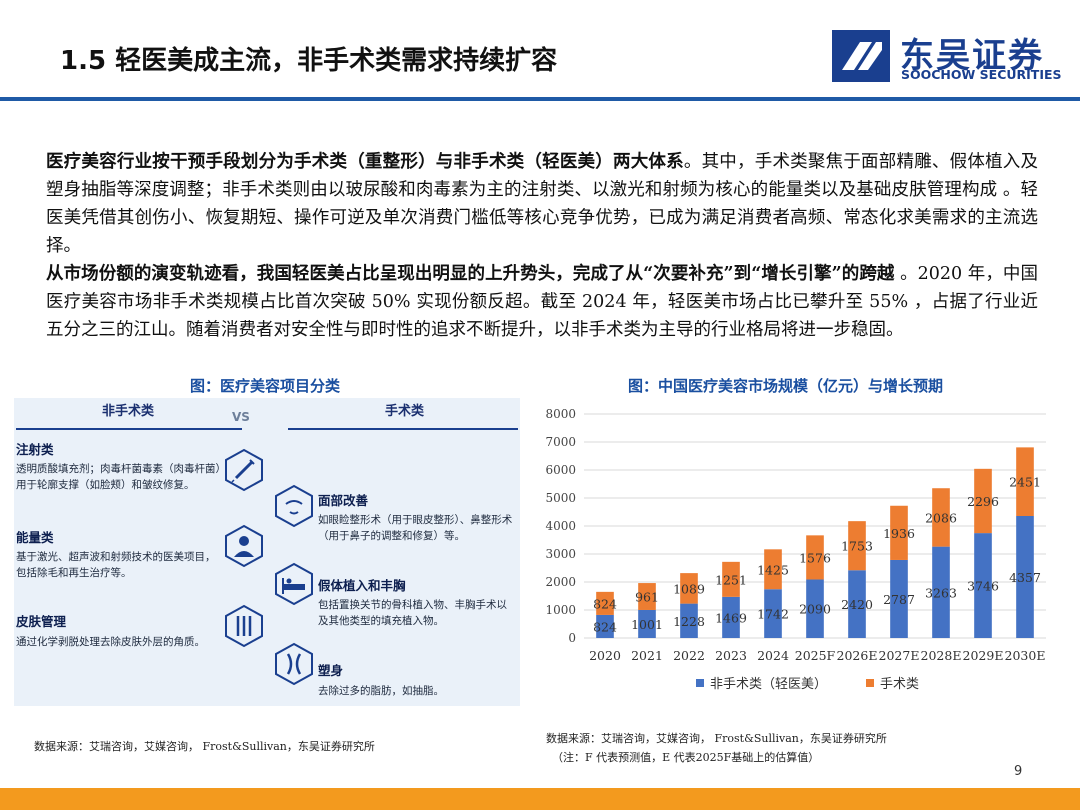 Image resolution: width=1080 pixels, height=810 pixels. I want to click on data-label: 961, so click(647, 597).